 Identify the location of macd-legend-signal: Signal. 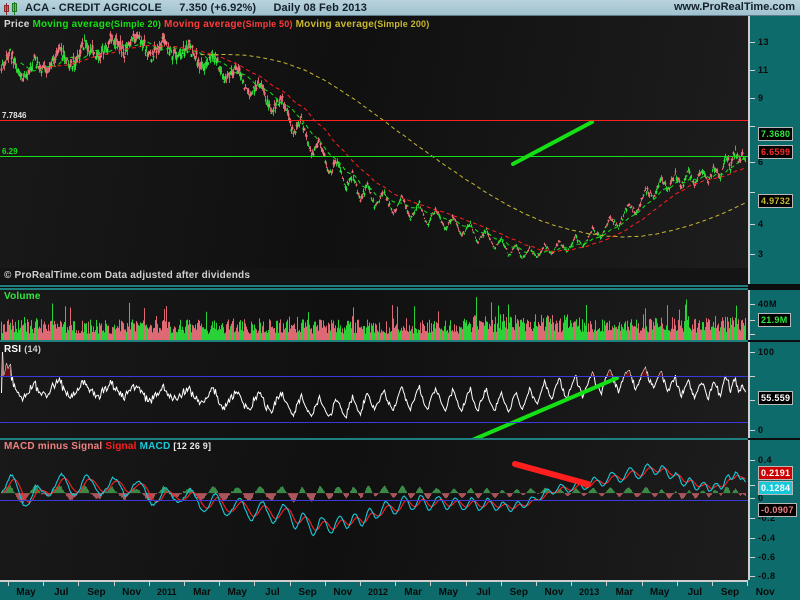
(121, 446).